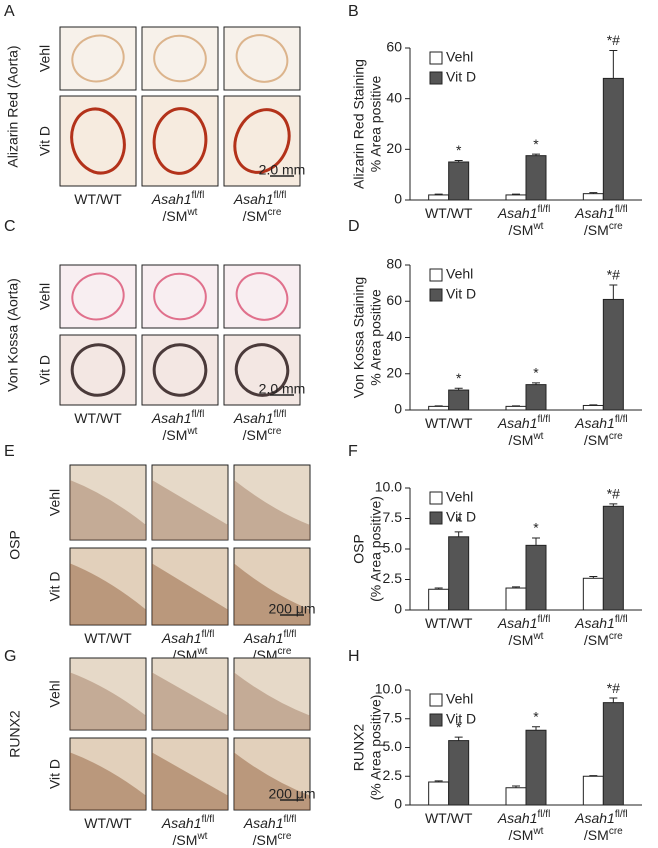  I want to click on y-tick-label: 0, so click(398, 409).